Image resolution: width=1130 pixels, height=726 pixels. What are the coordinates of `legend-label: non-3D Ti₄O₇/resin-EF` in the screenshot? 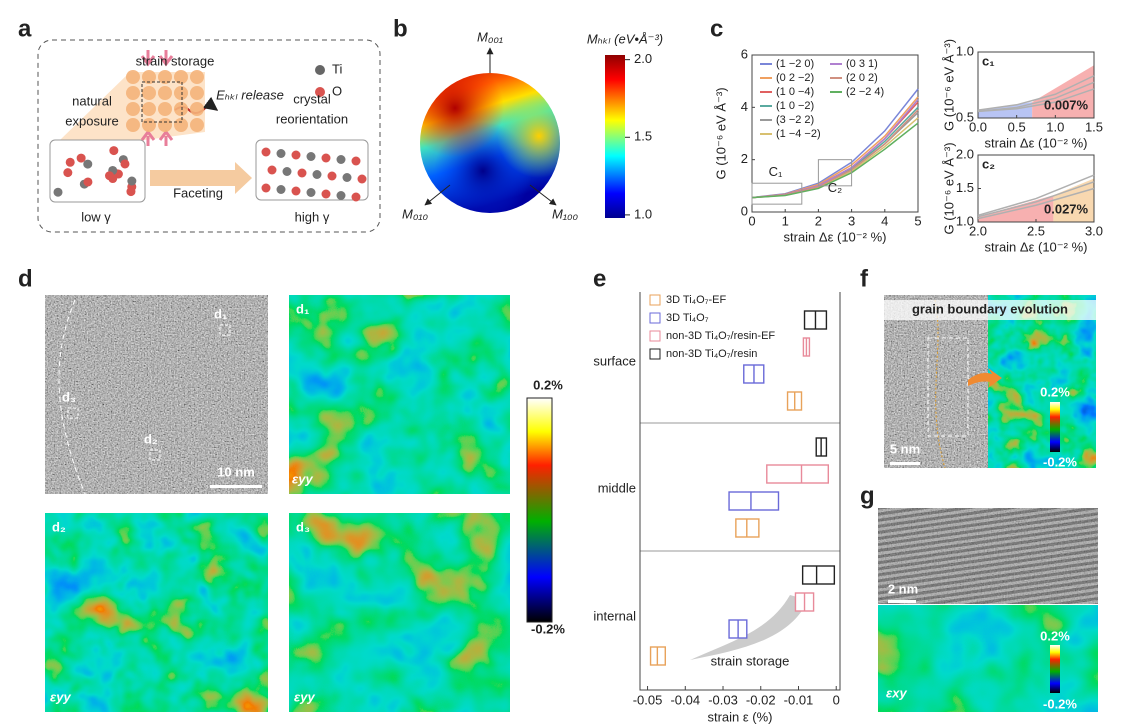 It's located at (720, 336).